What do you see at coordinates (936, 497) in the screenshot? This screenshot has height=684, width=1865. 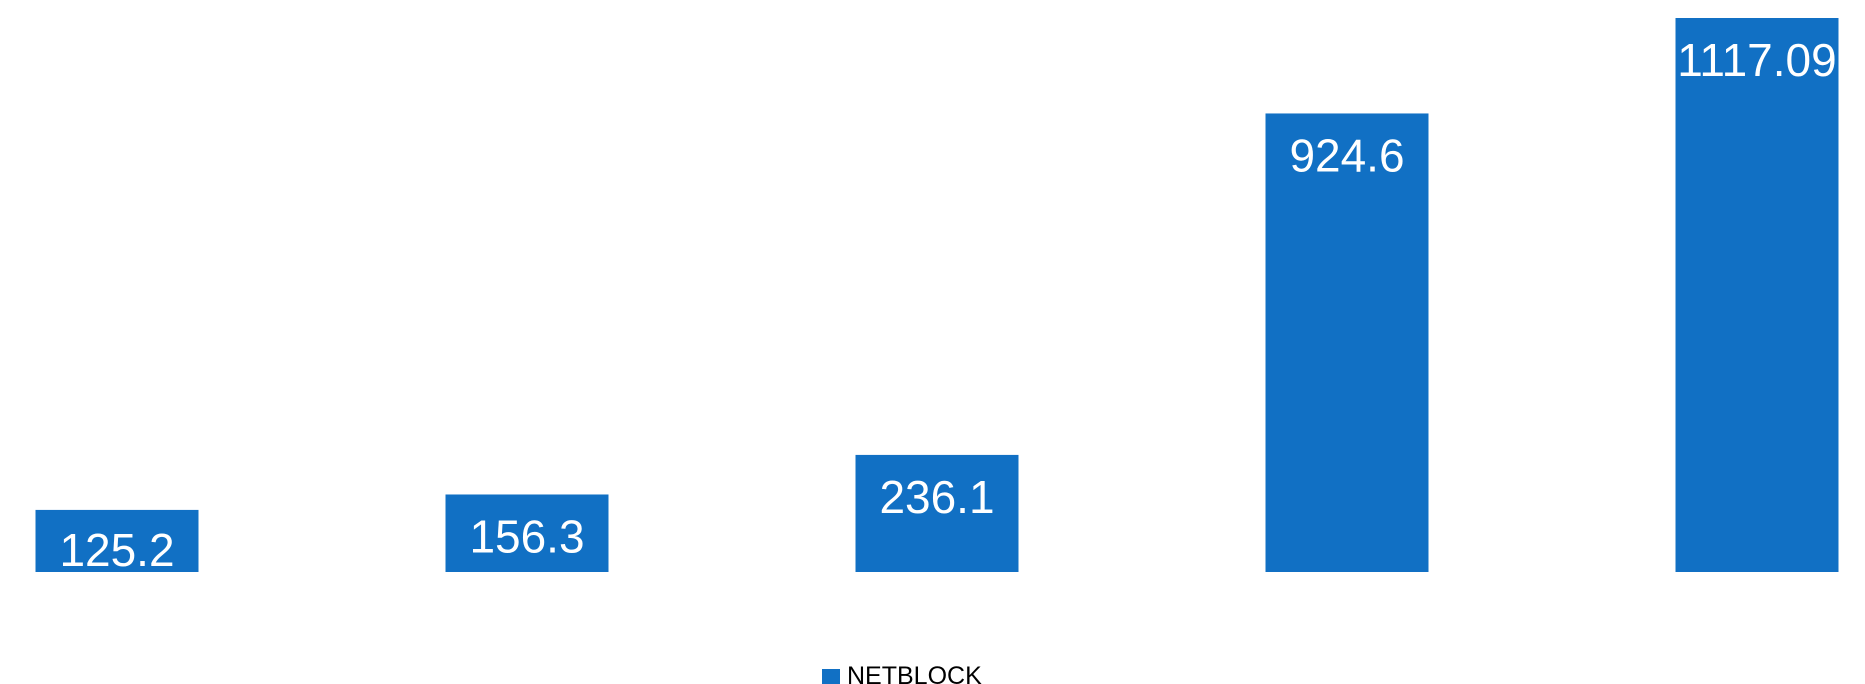 I see `data-label-3: 236.1` at bounding box center [936, 497].